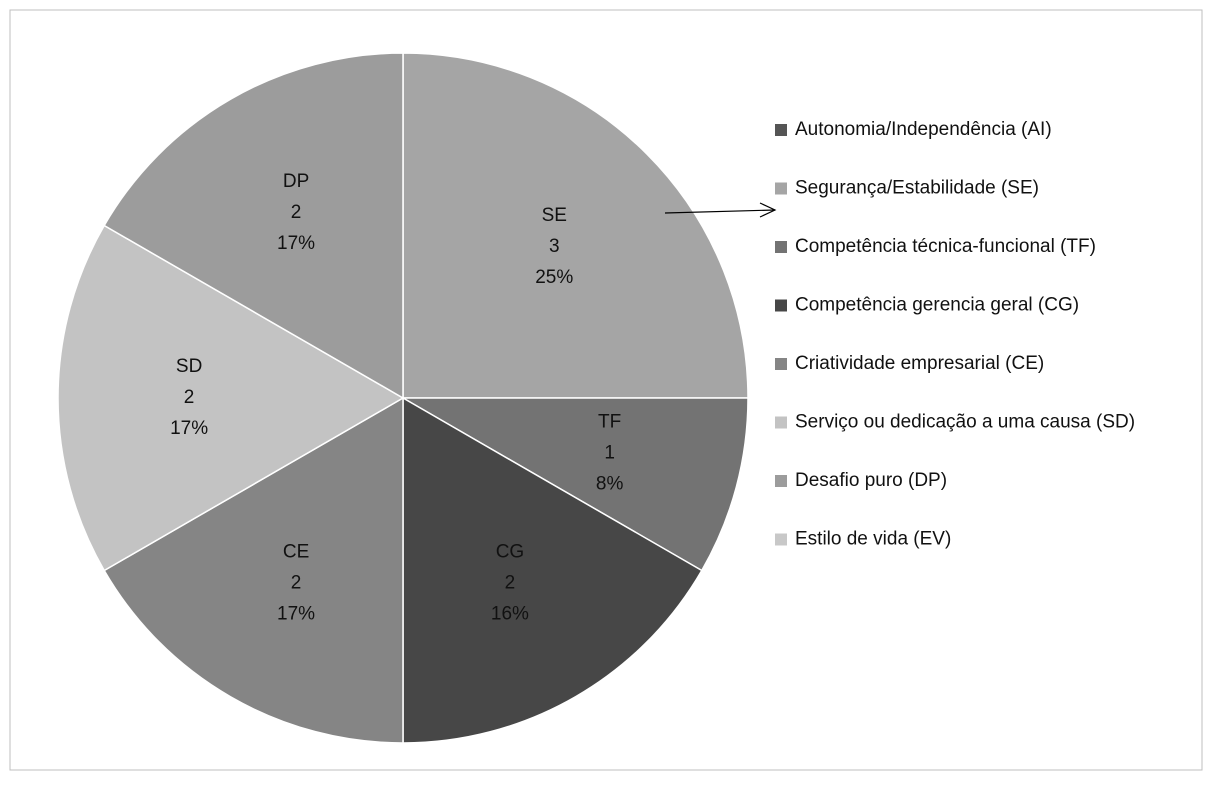 This screenshot has height=785, width=1214. I want to click on legend-label: Autonomia/Independência (AI), so click(923, 129).